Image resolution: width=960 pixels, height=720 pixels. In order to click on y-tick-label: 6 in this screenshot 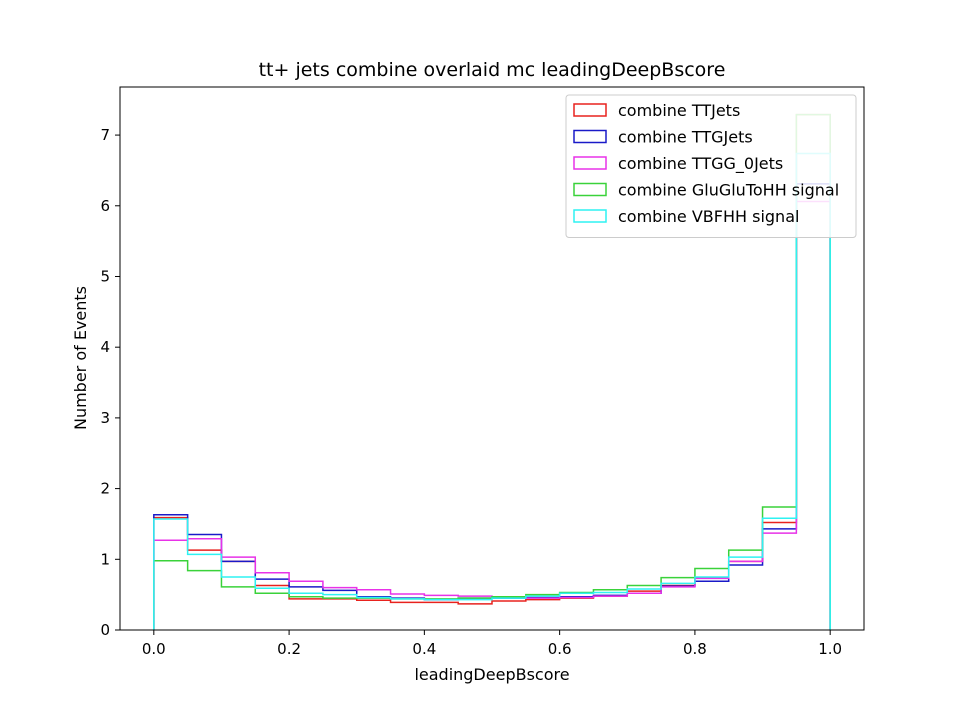, I will do `click(105, 206)`.